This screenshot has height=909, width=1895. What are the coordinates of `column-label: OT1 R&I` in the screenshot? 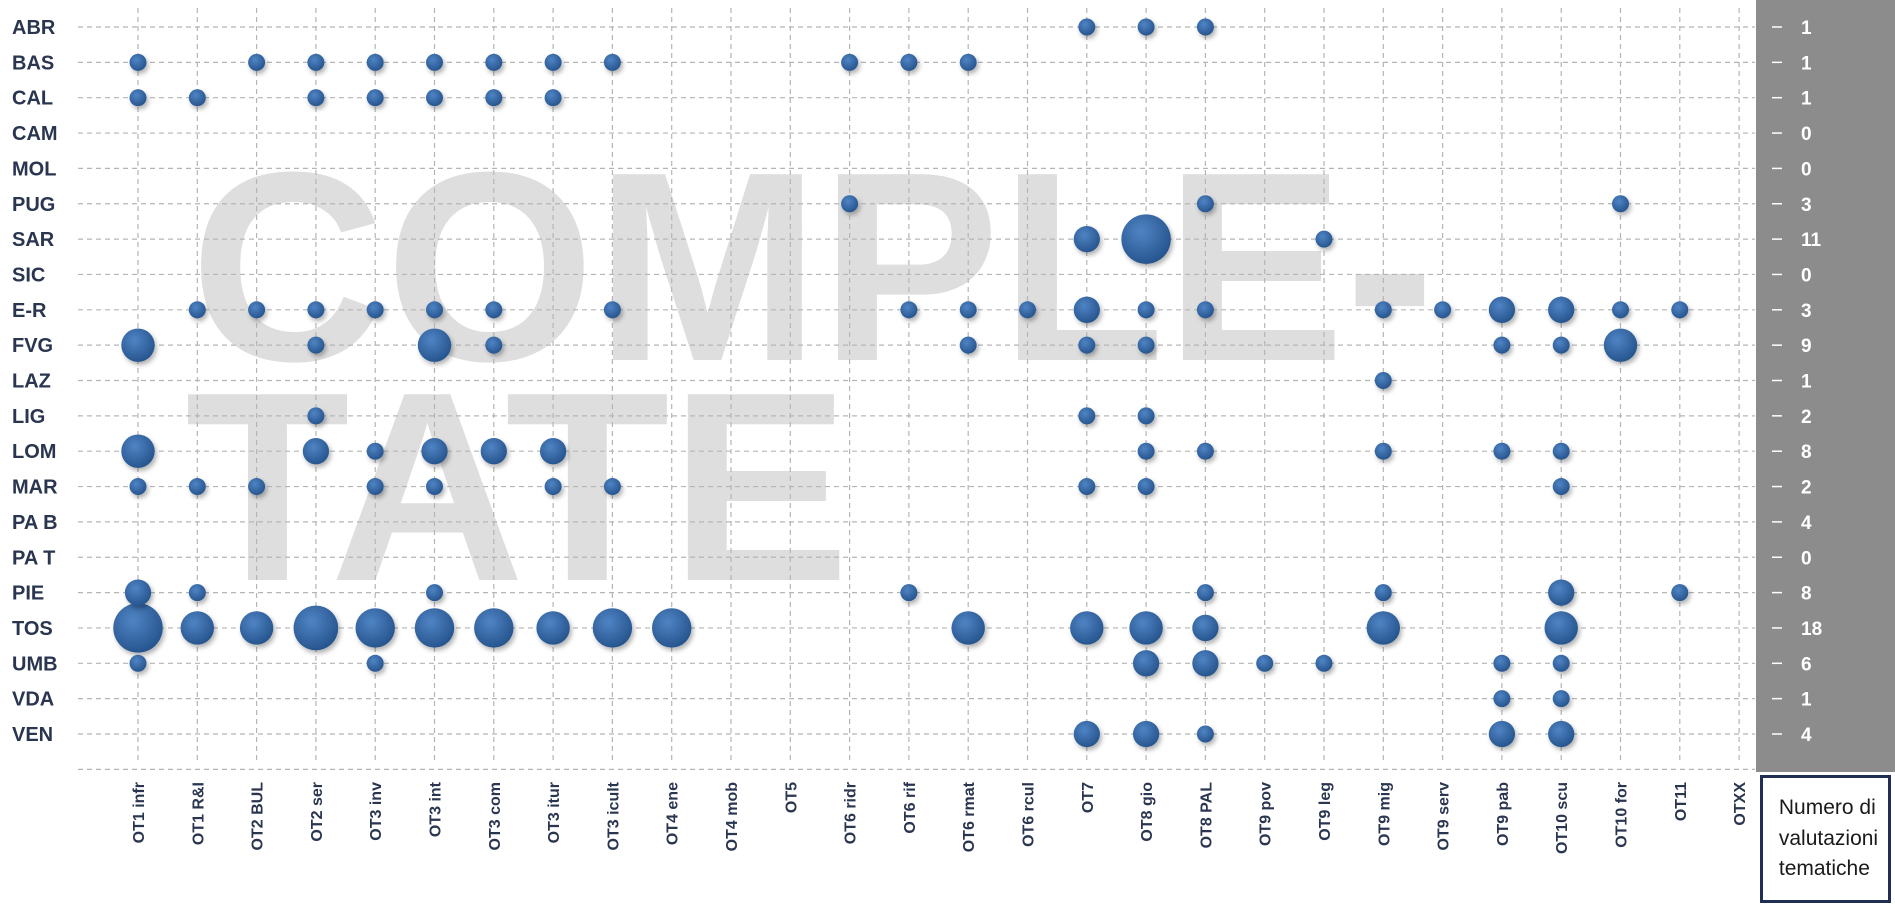 It's located at (198, 813).